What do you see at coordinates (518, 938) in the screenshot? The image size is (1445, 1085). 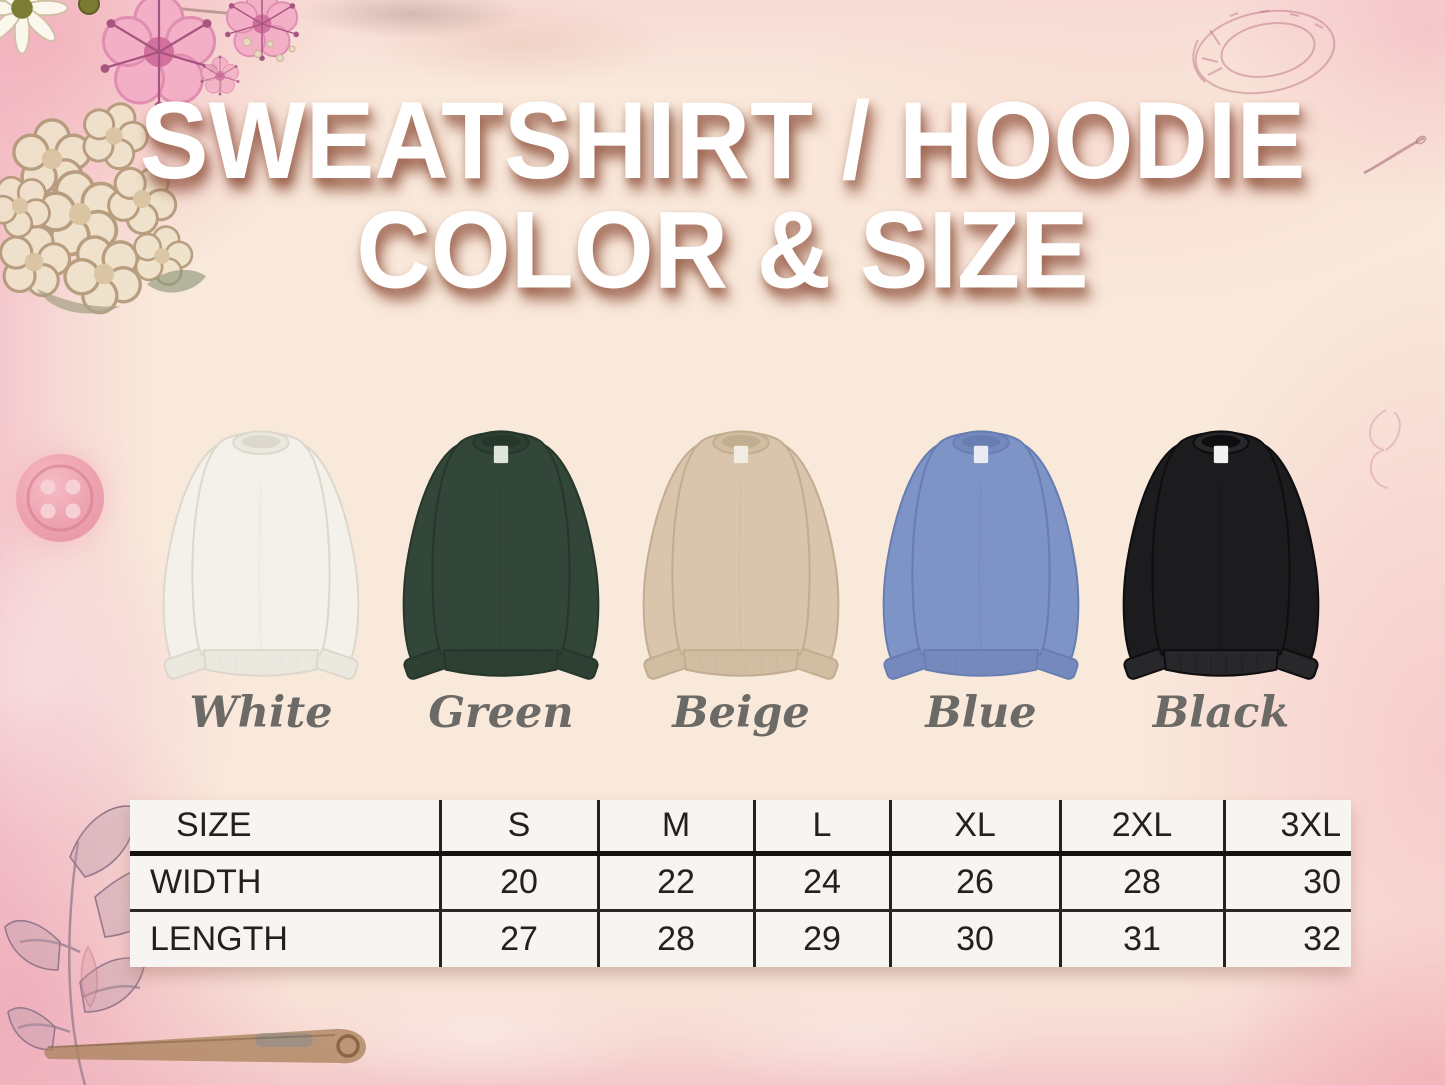 I see `length-s: 27` at bounding box center [518, 938].